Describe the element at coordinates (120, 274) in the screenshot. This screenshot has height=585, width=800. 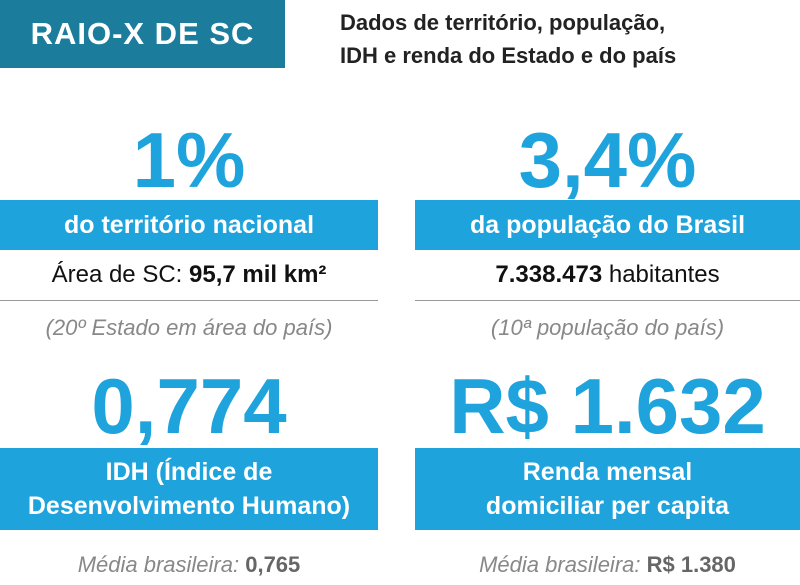
I see `text-part: Área de SC:` at that location.